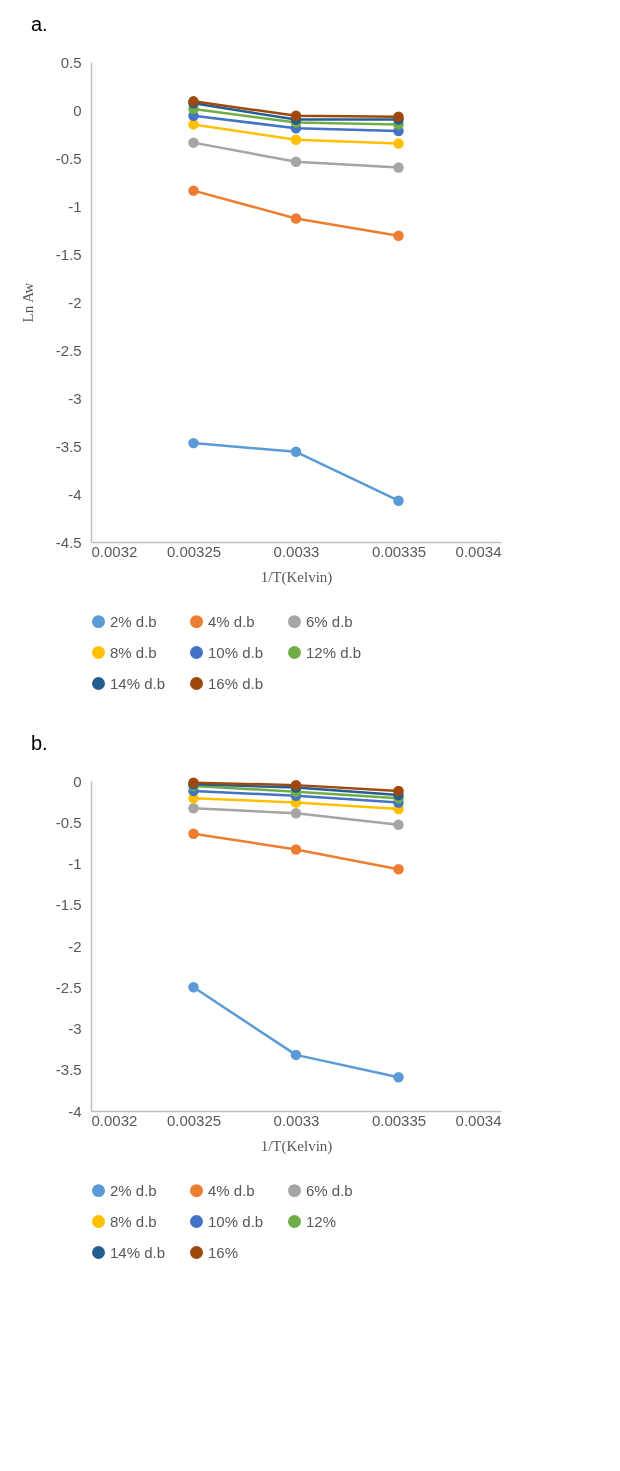 Image resolution: width=620 pixels, height=1471 pixels. Describe the element at coordinates (334, 652) in the screenshot. I see `legend-label: 12% d.b` at that location.